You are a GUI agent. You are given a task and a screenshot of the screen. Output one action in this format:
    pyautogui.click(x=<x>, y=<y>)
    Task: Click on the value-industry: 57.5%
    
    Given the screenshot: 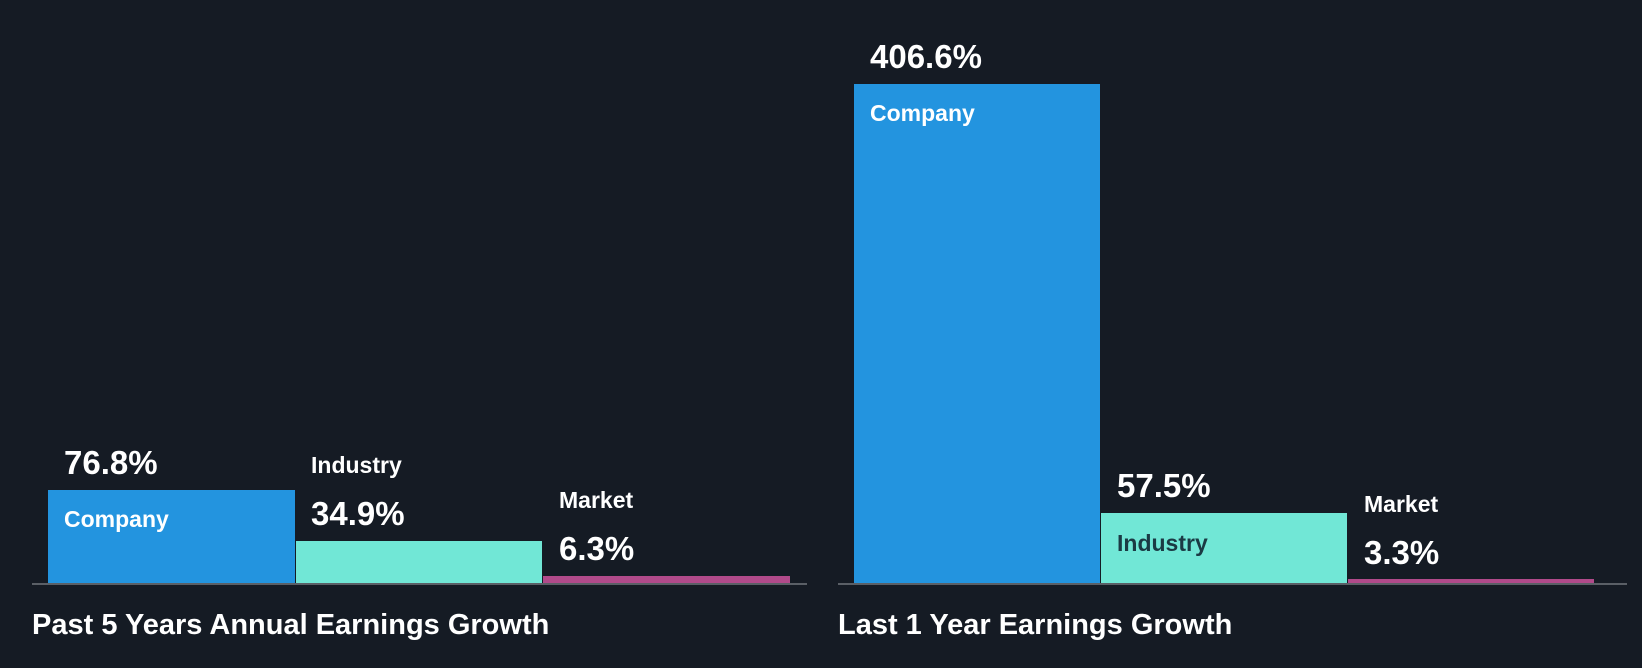 What is the action you would take?
    pyautogui.click(x=1164, y=485)
    